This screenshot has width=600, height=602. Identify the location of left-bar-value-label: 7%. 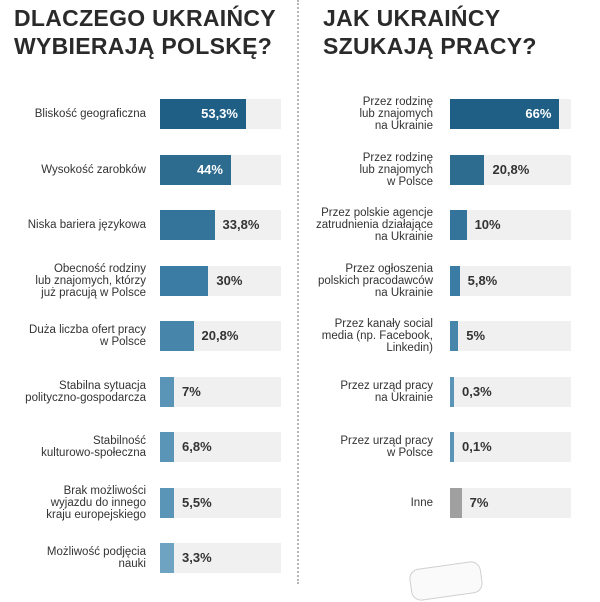
(191, 391).